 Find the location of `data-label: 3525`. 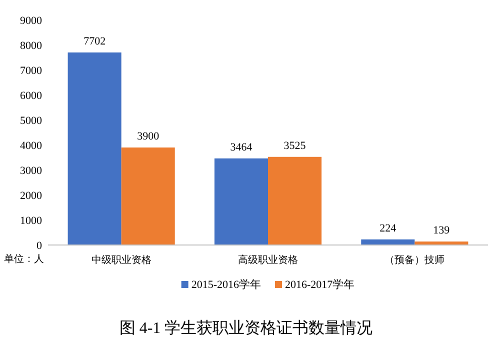

data-label: 3525 is located at coordinates (295, 146).